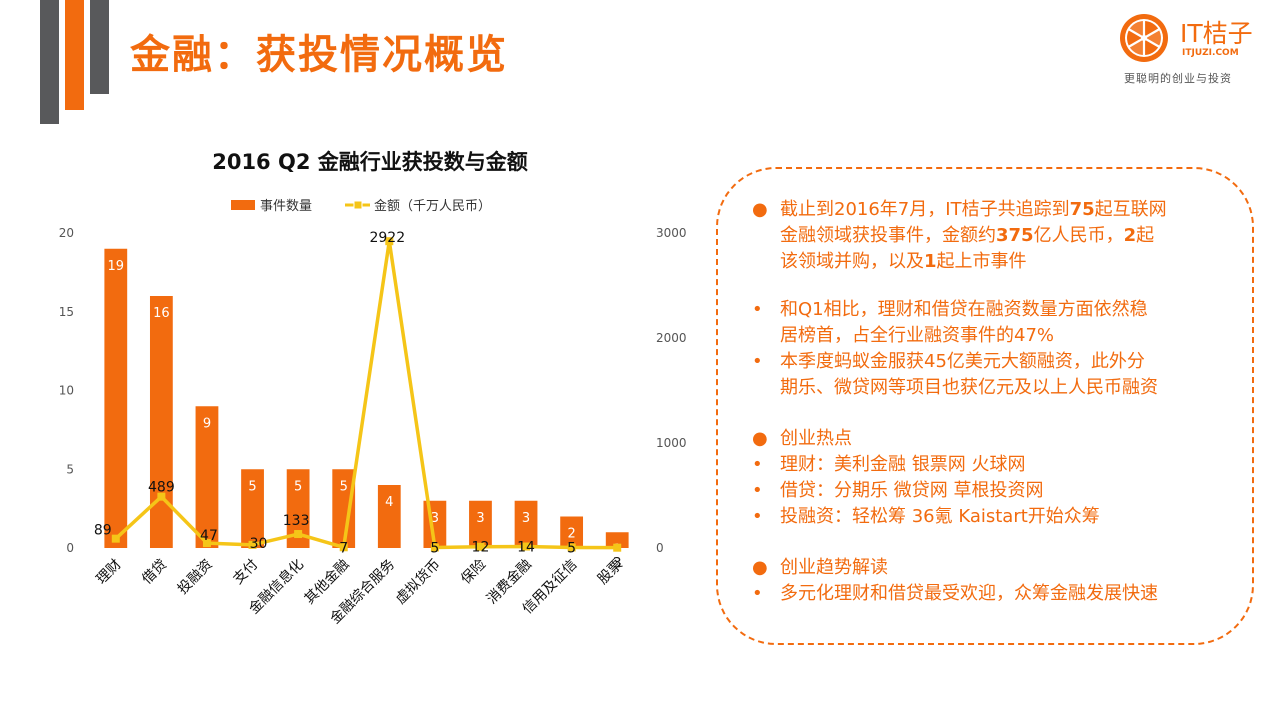  What do you see at coordinates (617, 564) in the screenshot?
I see `line-label-11: 3` at bounding box center [617, 564].